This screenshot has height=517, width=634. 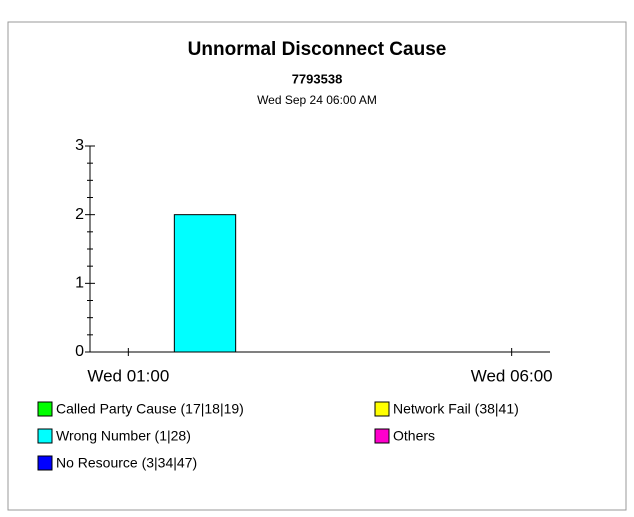 I want to click on bar, so click(x=205, y=283).